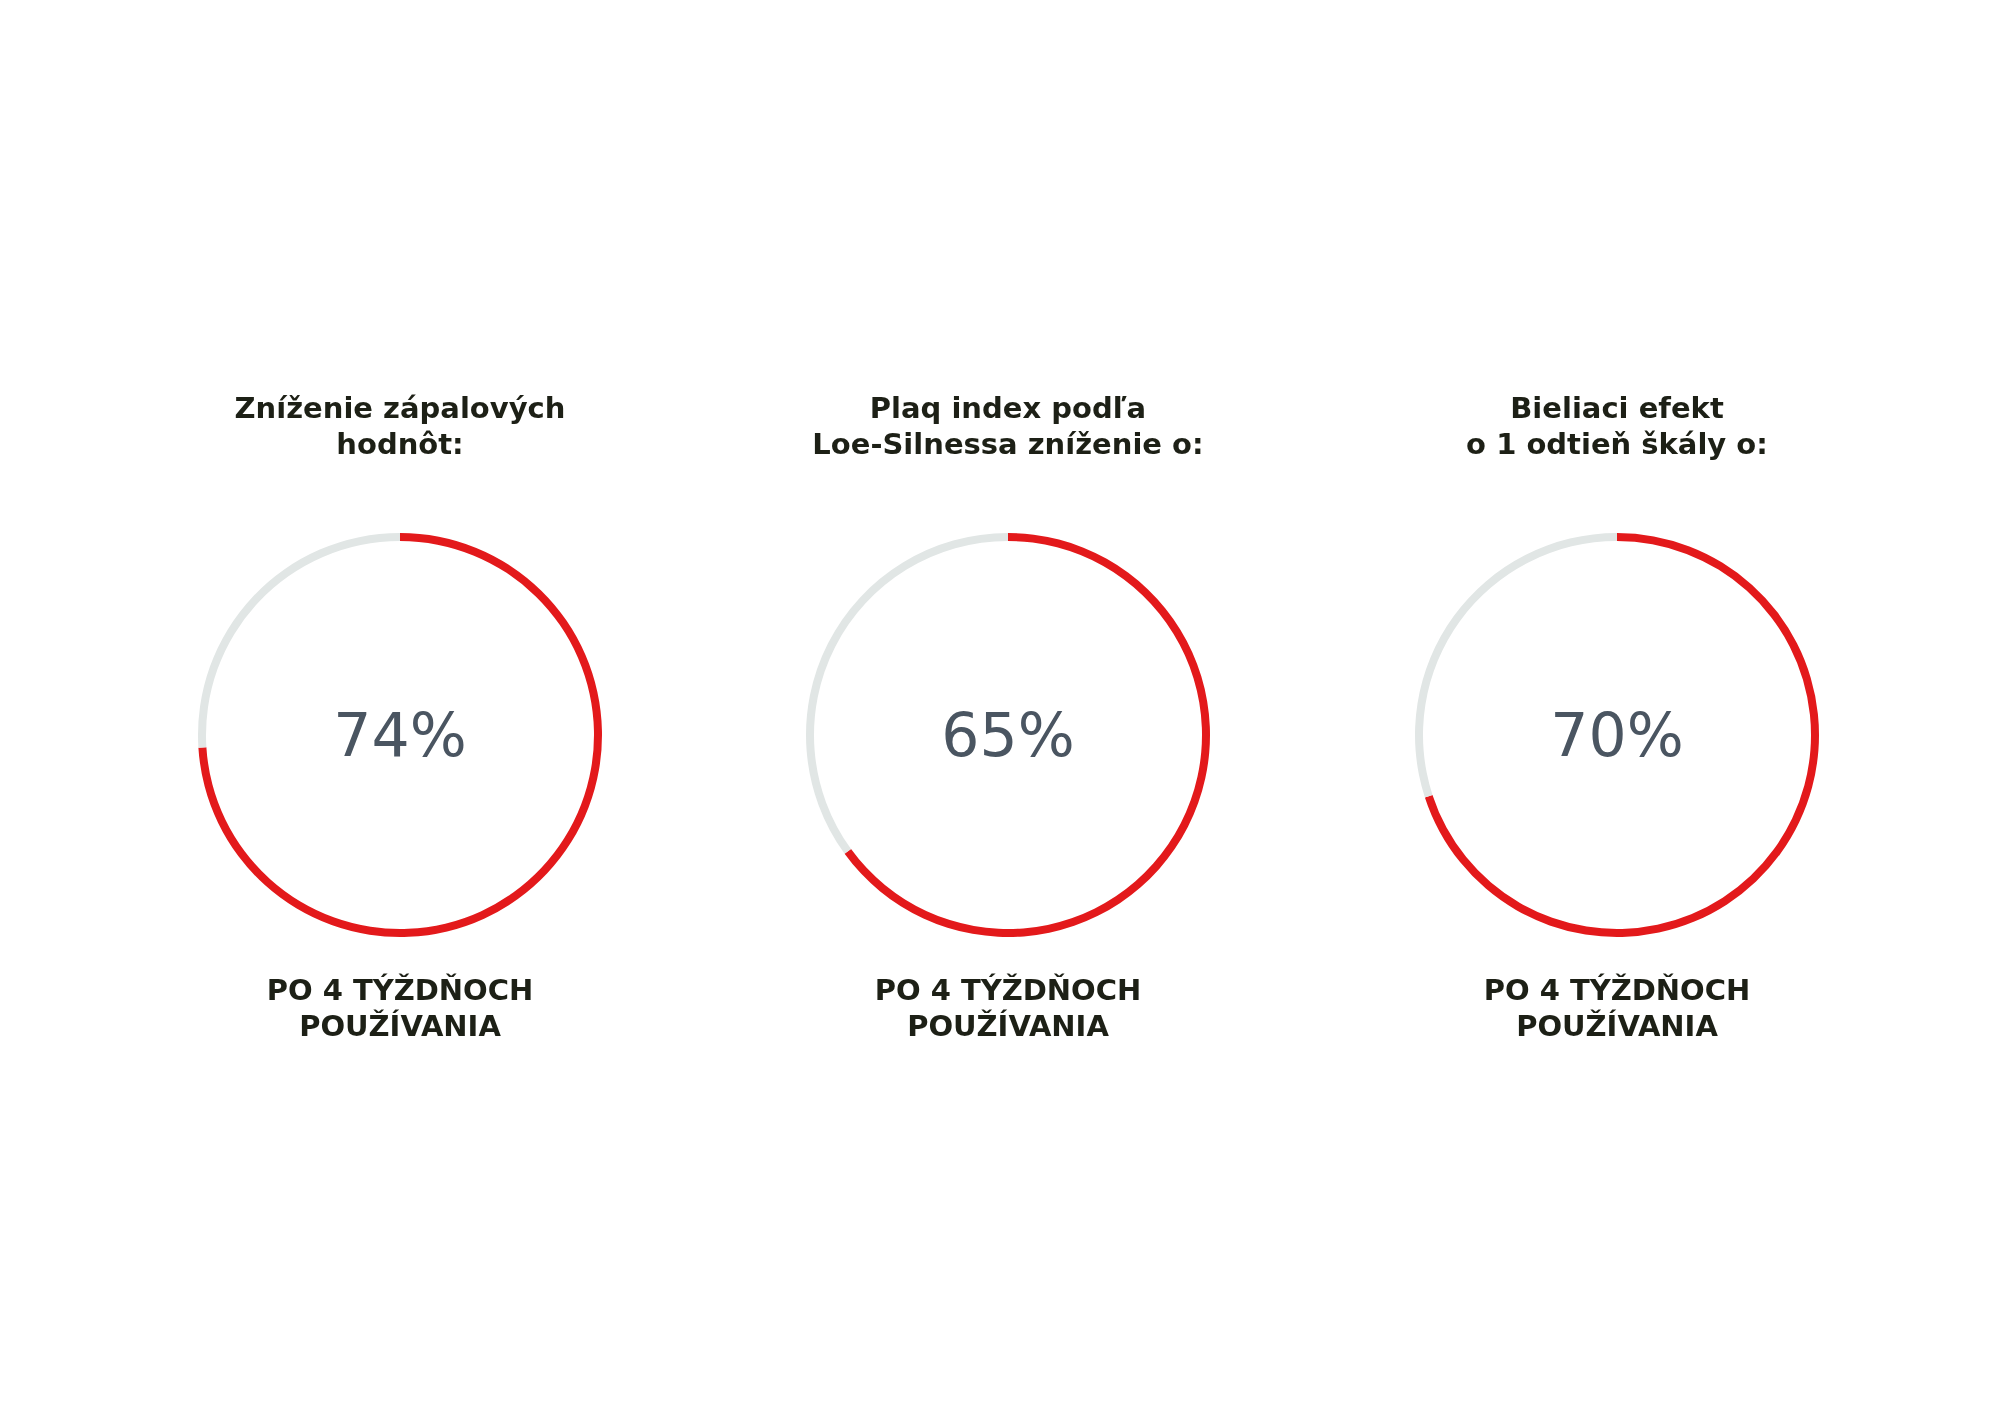 The width and height of the screenshot is (2000, 1414). Describe the element at coordinates (1617, 426) in the screenshot. I see `chart-title: Bieliaci efekt o 1 odtieň škály o:` at that location.